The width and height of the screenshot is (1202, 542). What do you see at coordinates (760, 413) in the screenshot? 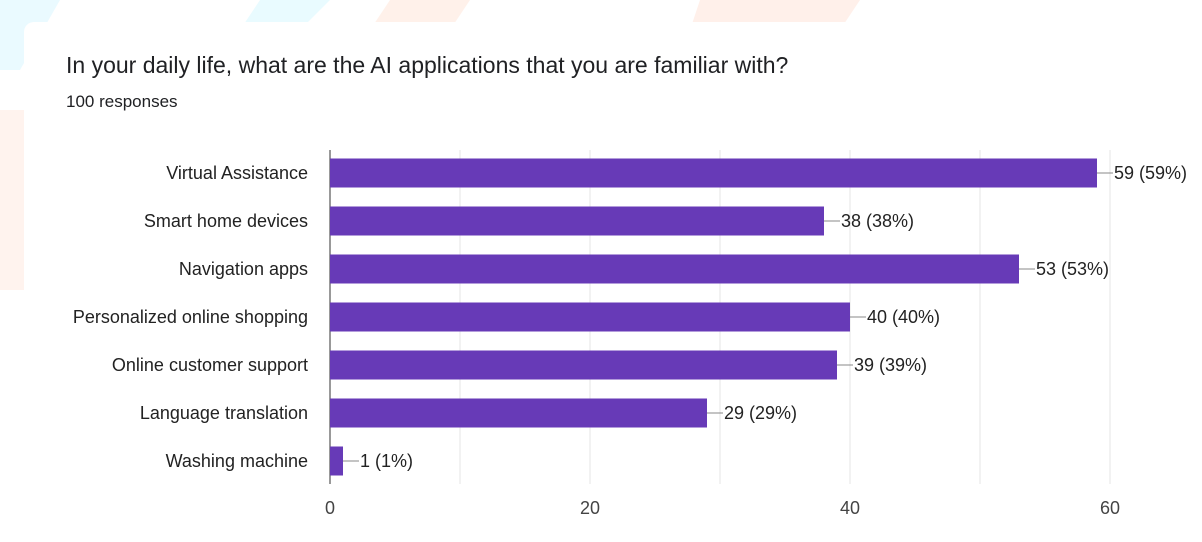
I see `data-label: 29 (29%)` at bounding box center [760, 413].